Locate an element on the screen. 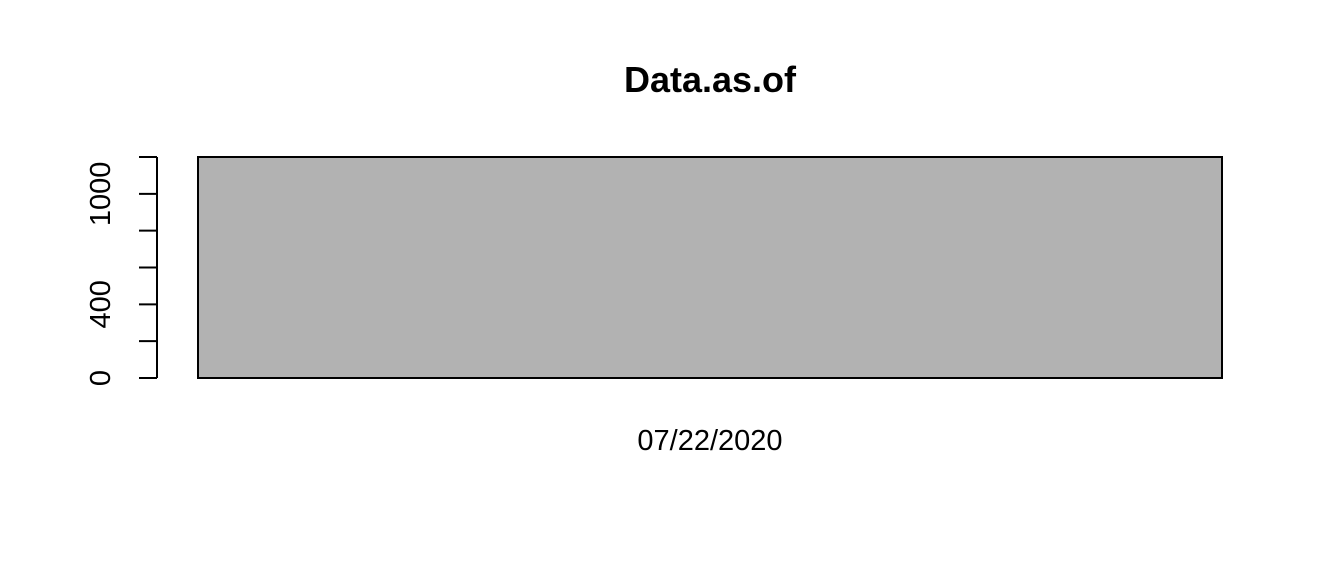 The width and height of the screenshot is (1344, 576). y-axis: 0 400 1000 is located at coordinates (121, 271).